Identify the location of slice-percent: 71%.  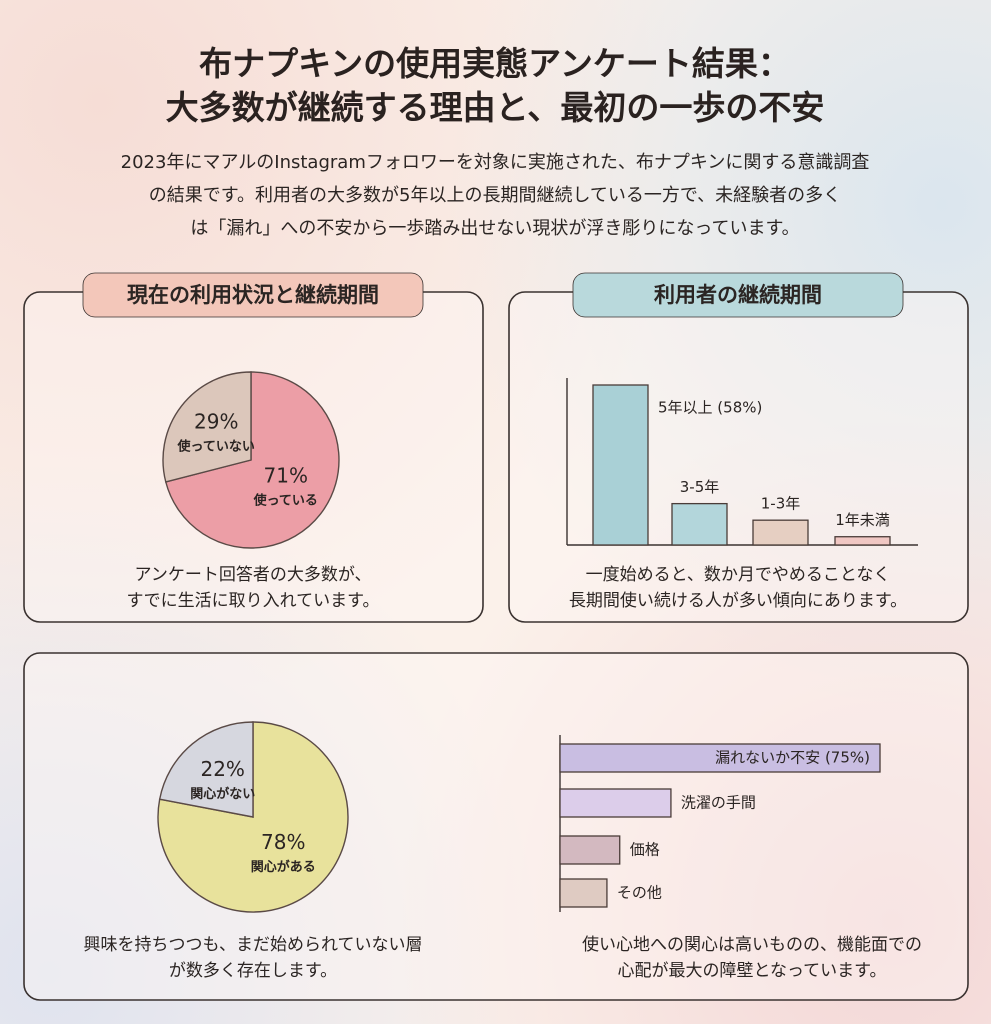
(286, 475).